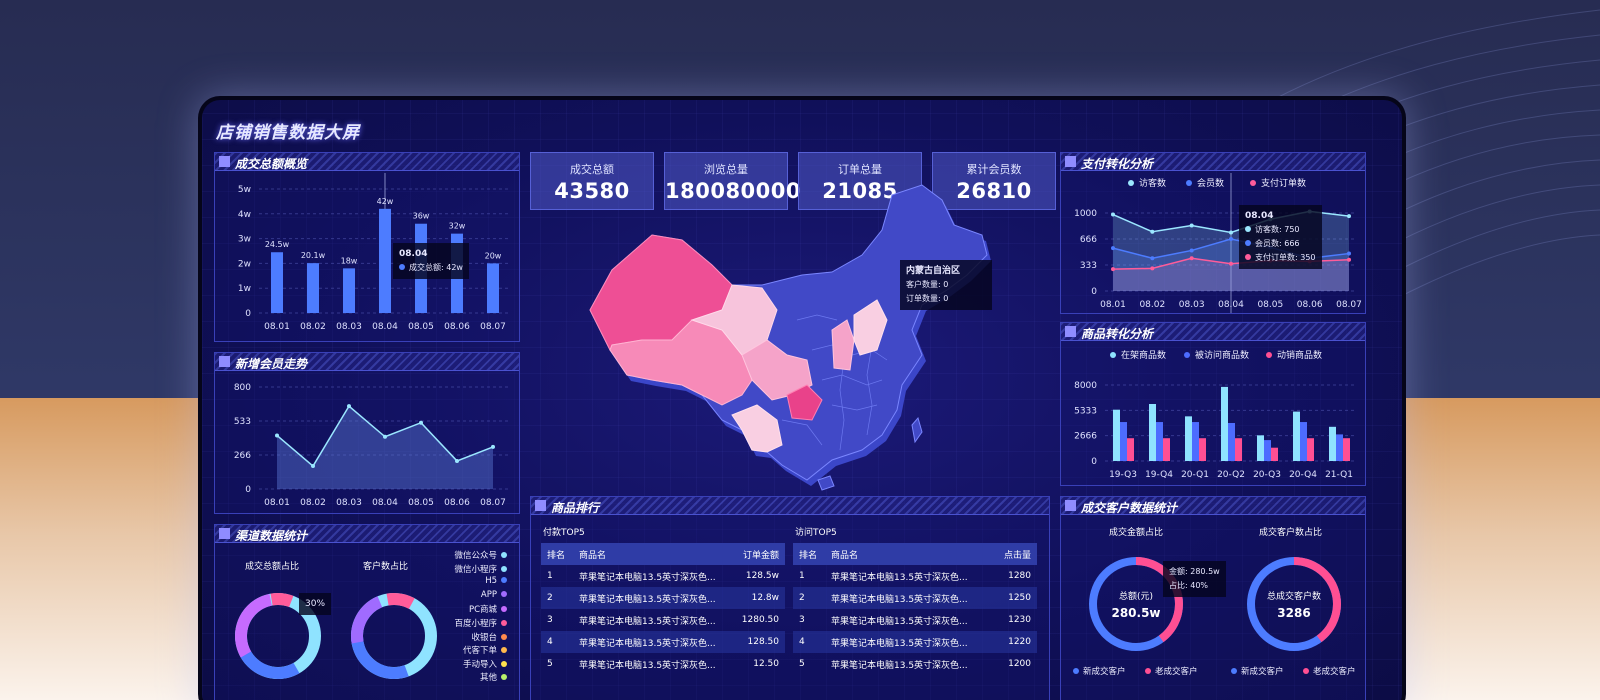 This screenshot has width=1600, height=700. What do you see at coordinates (663, 620) in the screenshot?
I see `table-row: 3 苹果笔记本电脑13.5英寸深灰色... 1280.50` at bounding box center [663, 620].